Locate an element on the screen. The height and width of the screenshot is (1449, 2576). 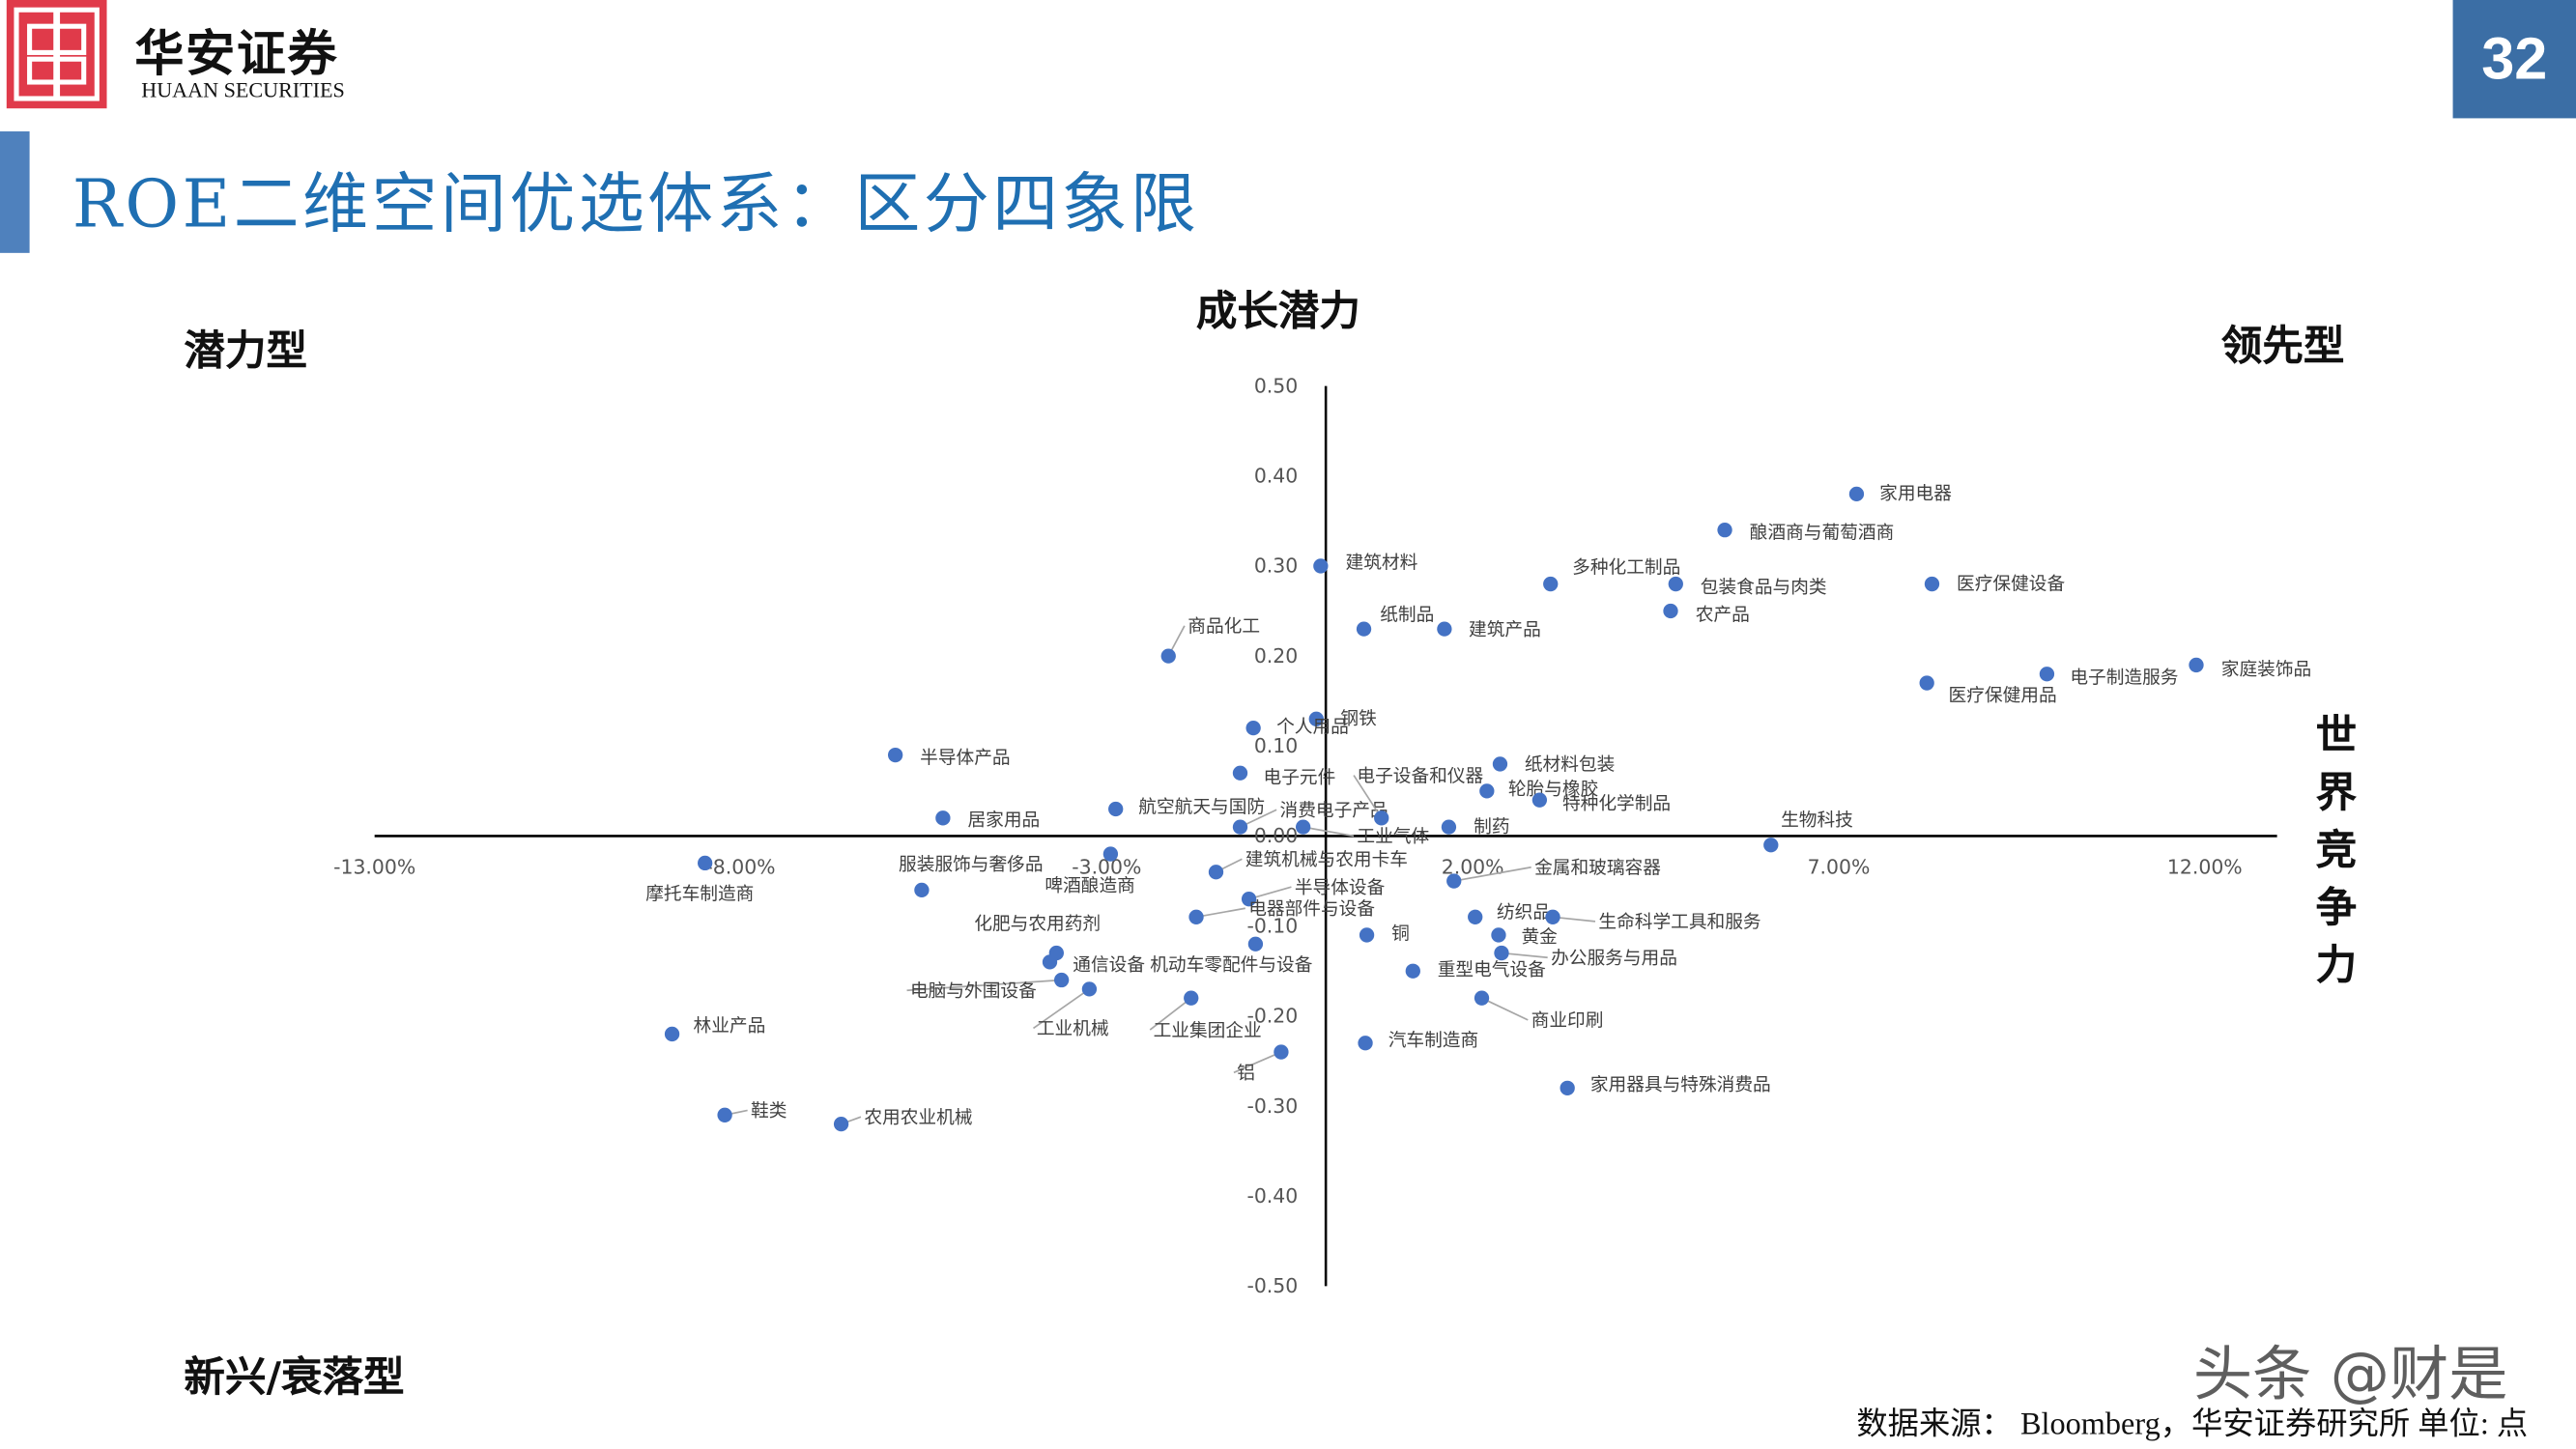
data-label: 多种化工制品 is located at coordinates (1626, 567).